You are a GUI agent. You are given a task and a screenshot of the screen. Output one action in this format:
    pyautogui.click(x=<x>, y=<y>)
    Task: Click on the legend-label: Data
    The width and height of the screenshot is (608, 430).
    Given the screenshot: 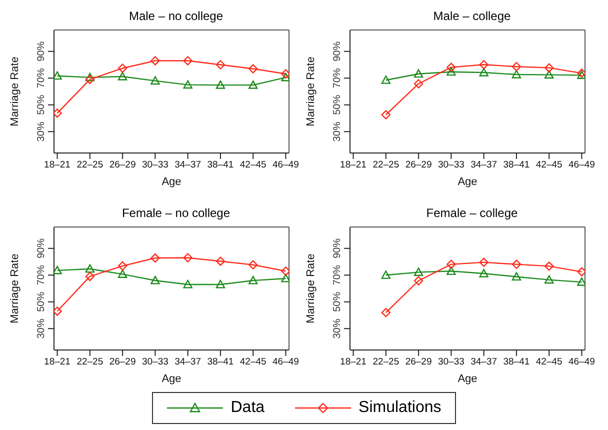 What is the action you would take?
    pyautogui.click(x=247, y=408)
    